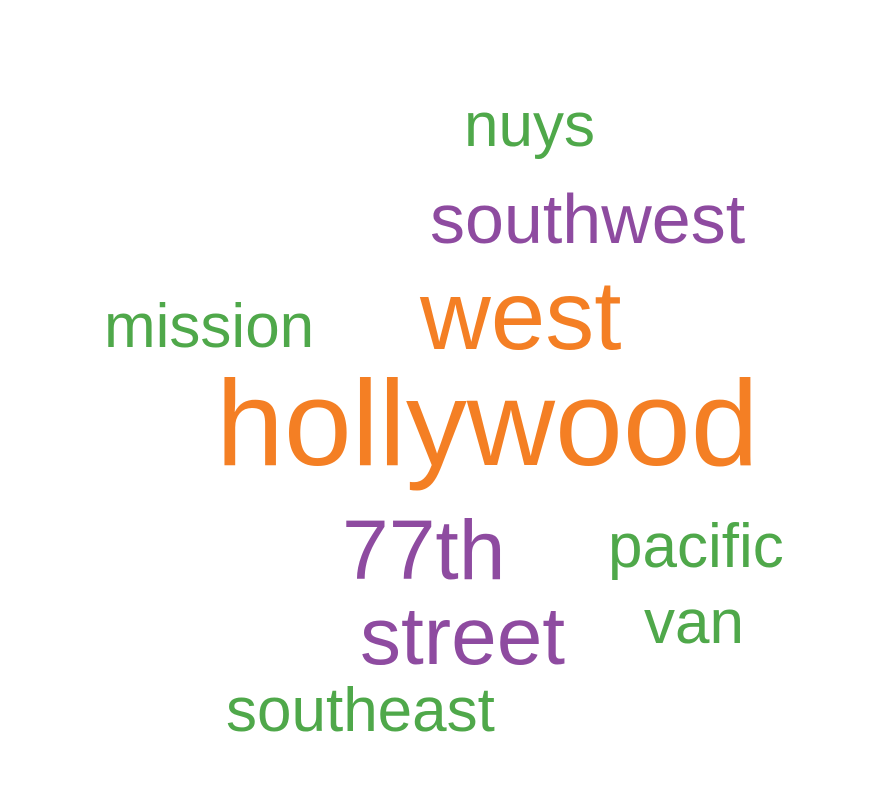  What do you see at coordinates (487, 423) in the screenshot?
I see `word-hollywood: hollywood` at bounding box center [487, 423].